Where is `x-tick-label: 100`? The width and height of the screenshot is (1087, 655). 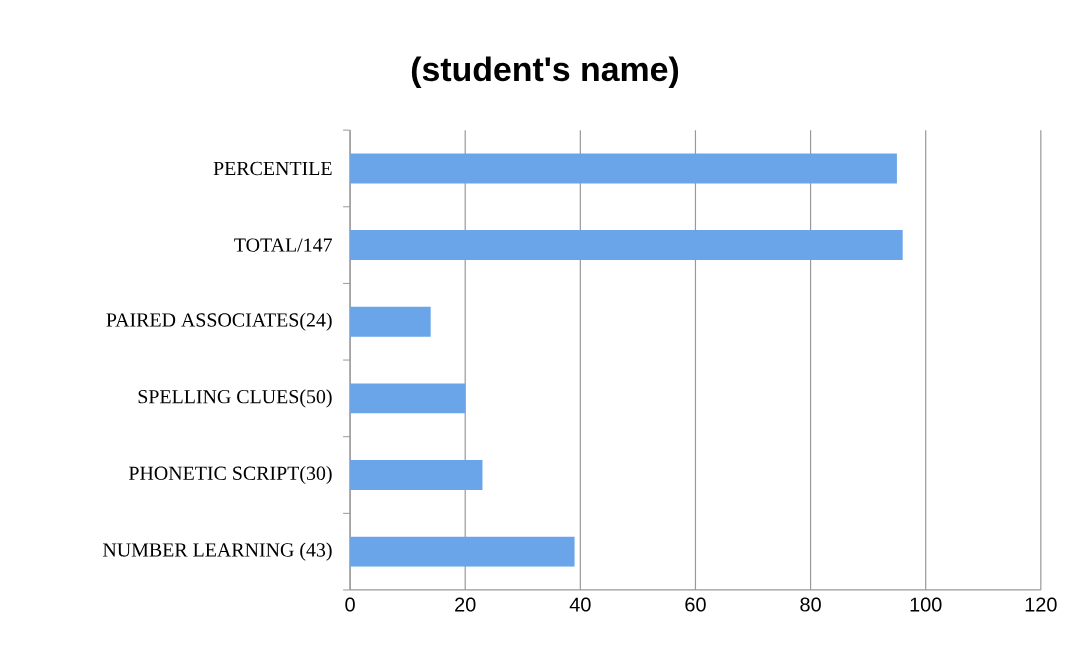
x-tick-label: 100 is located at coordinates (926, 604).